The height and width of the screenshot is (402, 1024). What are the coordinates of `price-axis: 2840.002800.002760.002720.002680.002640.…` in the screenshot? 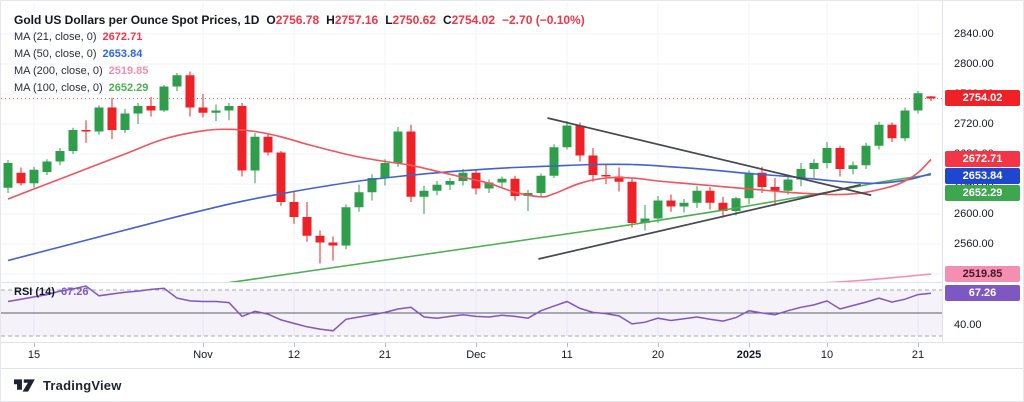 It's located at (983, 171).